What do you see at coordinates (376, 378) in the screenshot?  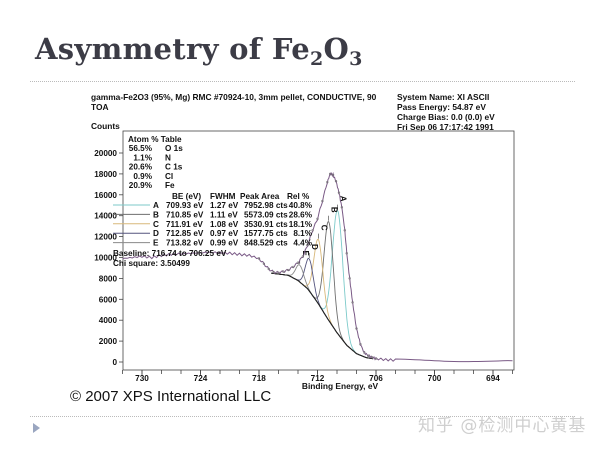 I see `x-tick-label: 706` at bounding box center [376, 378].